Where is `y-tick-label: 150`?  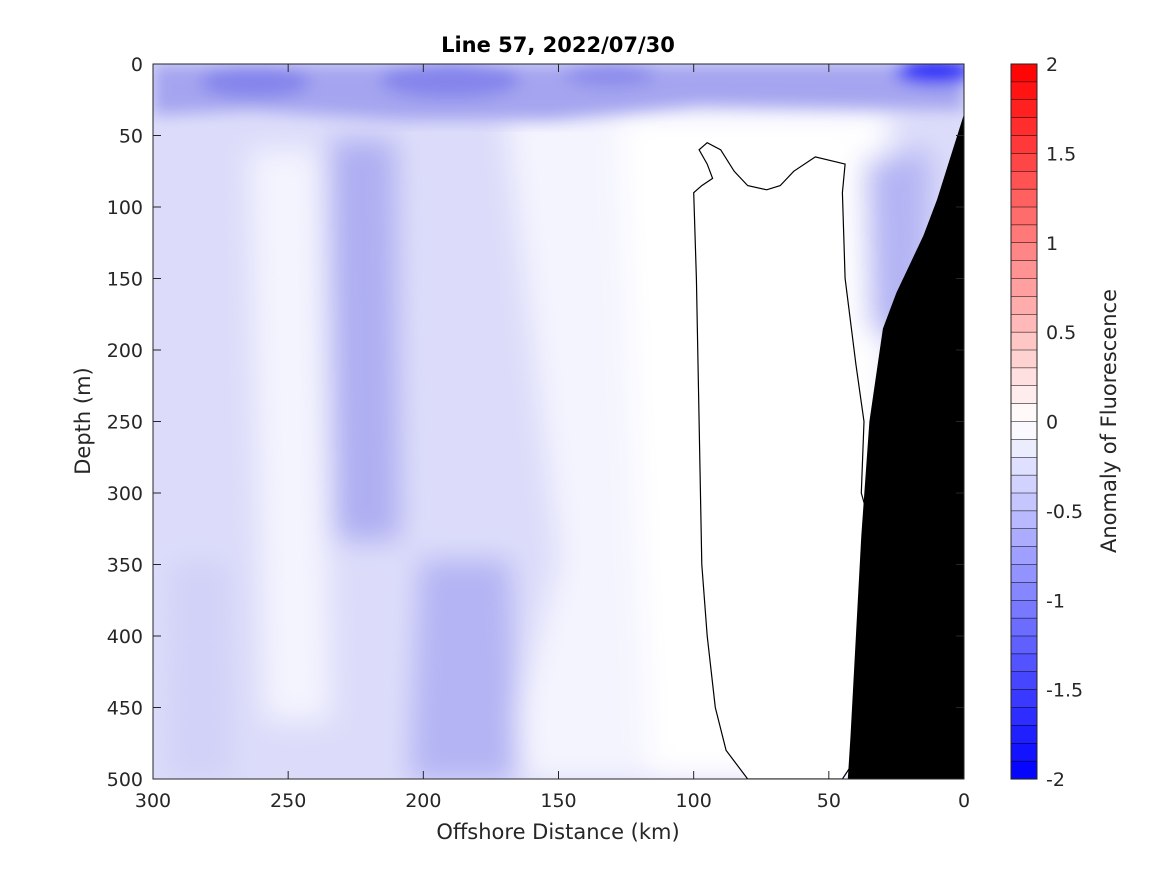
y-tick-label: 150 is located at coordinates (125, 280).